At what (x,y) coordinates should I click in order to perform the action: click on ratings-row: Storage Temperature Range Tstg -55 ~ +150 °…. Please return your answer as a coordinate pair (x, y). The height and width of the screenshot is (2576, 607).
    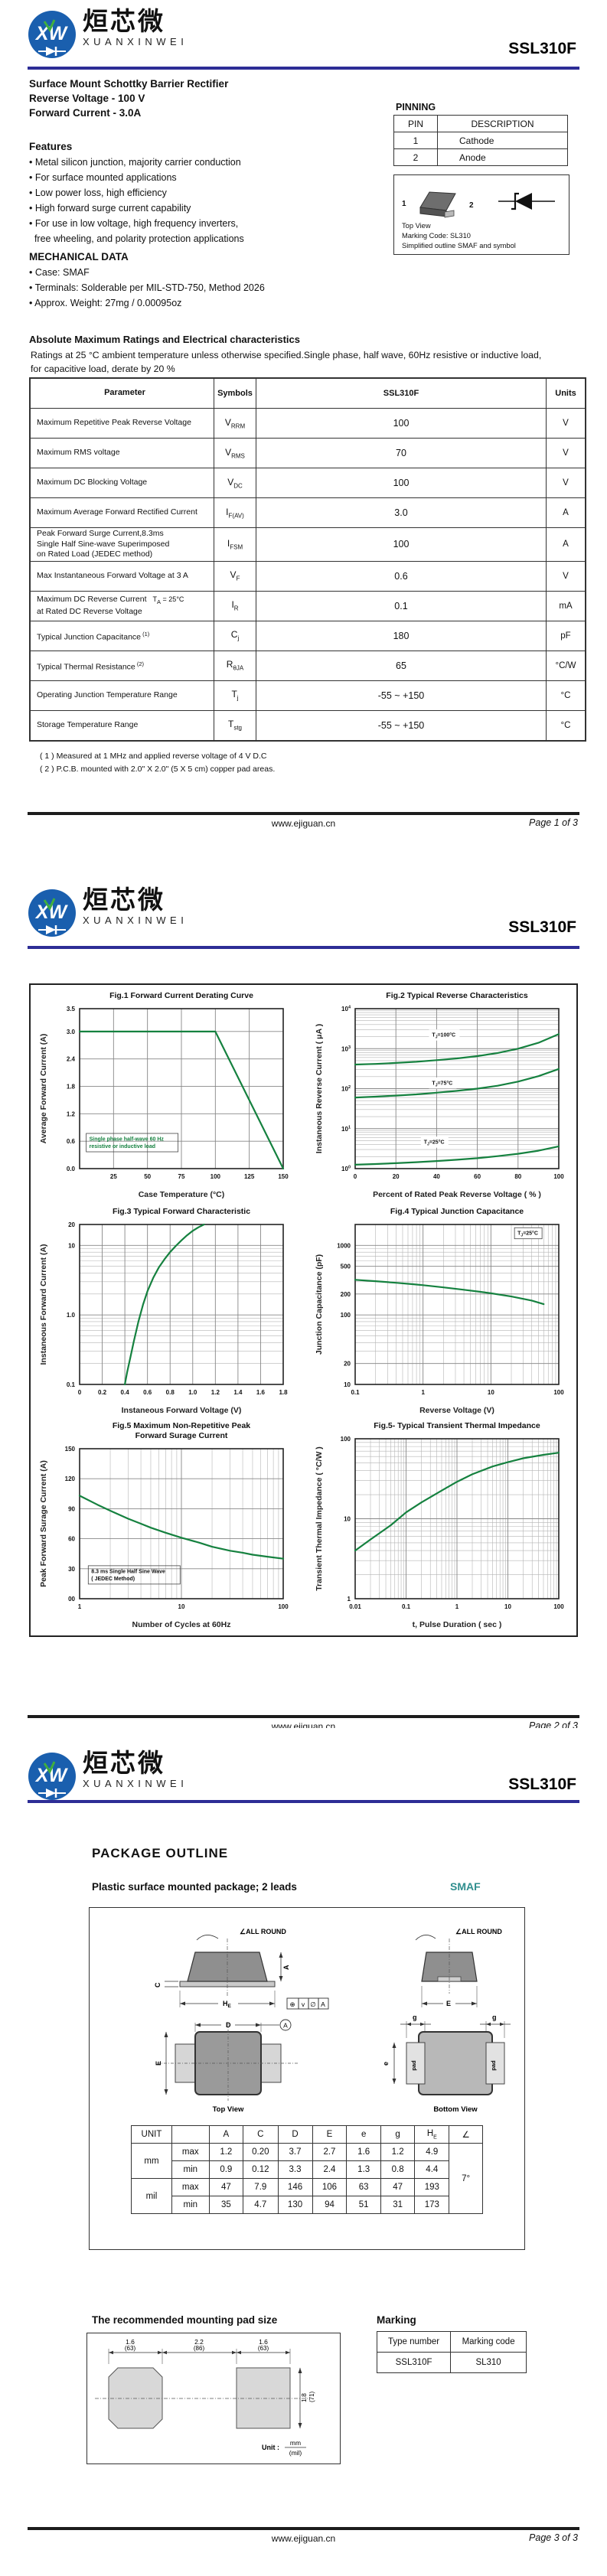
    Looking at the image, I should click on (308, 725).